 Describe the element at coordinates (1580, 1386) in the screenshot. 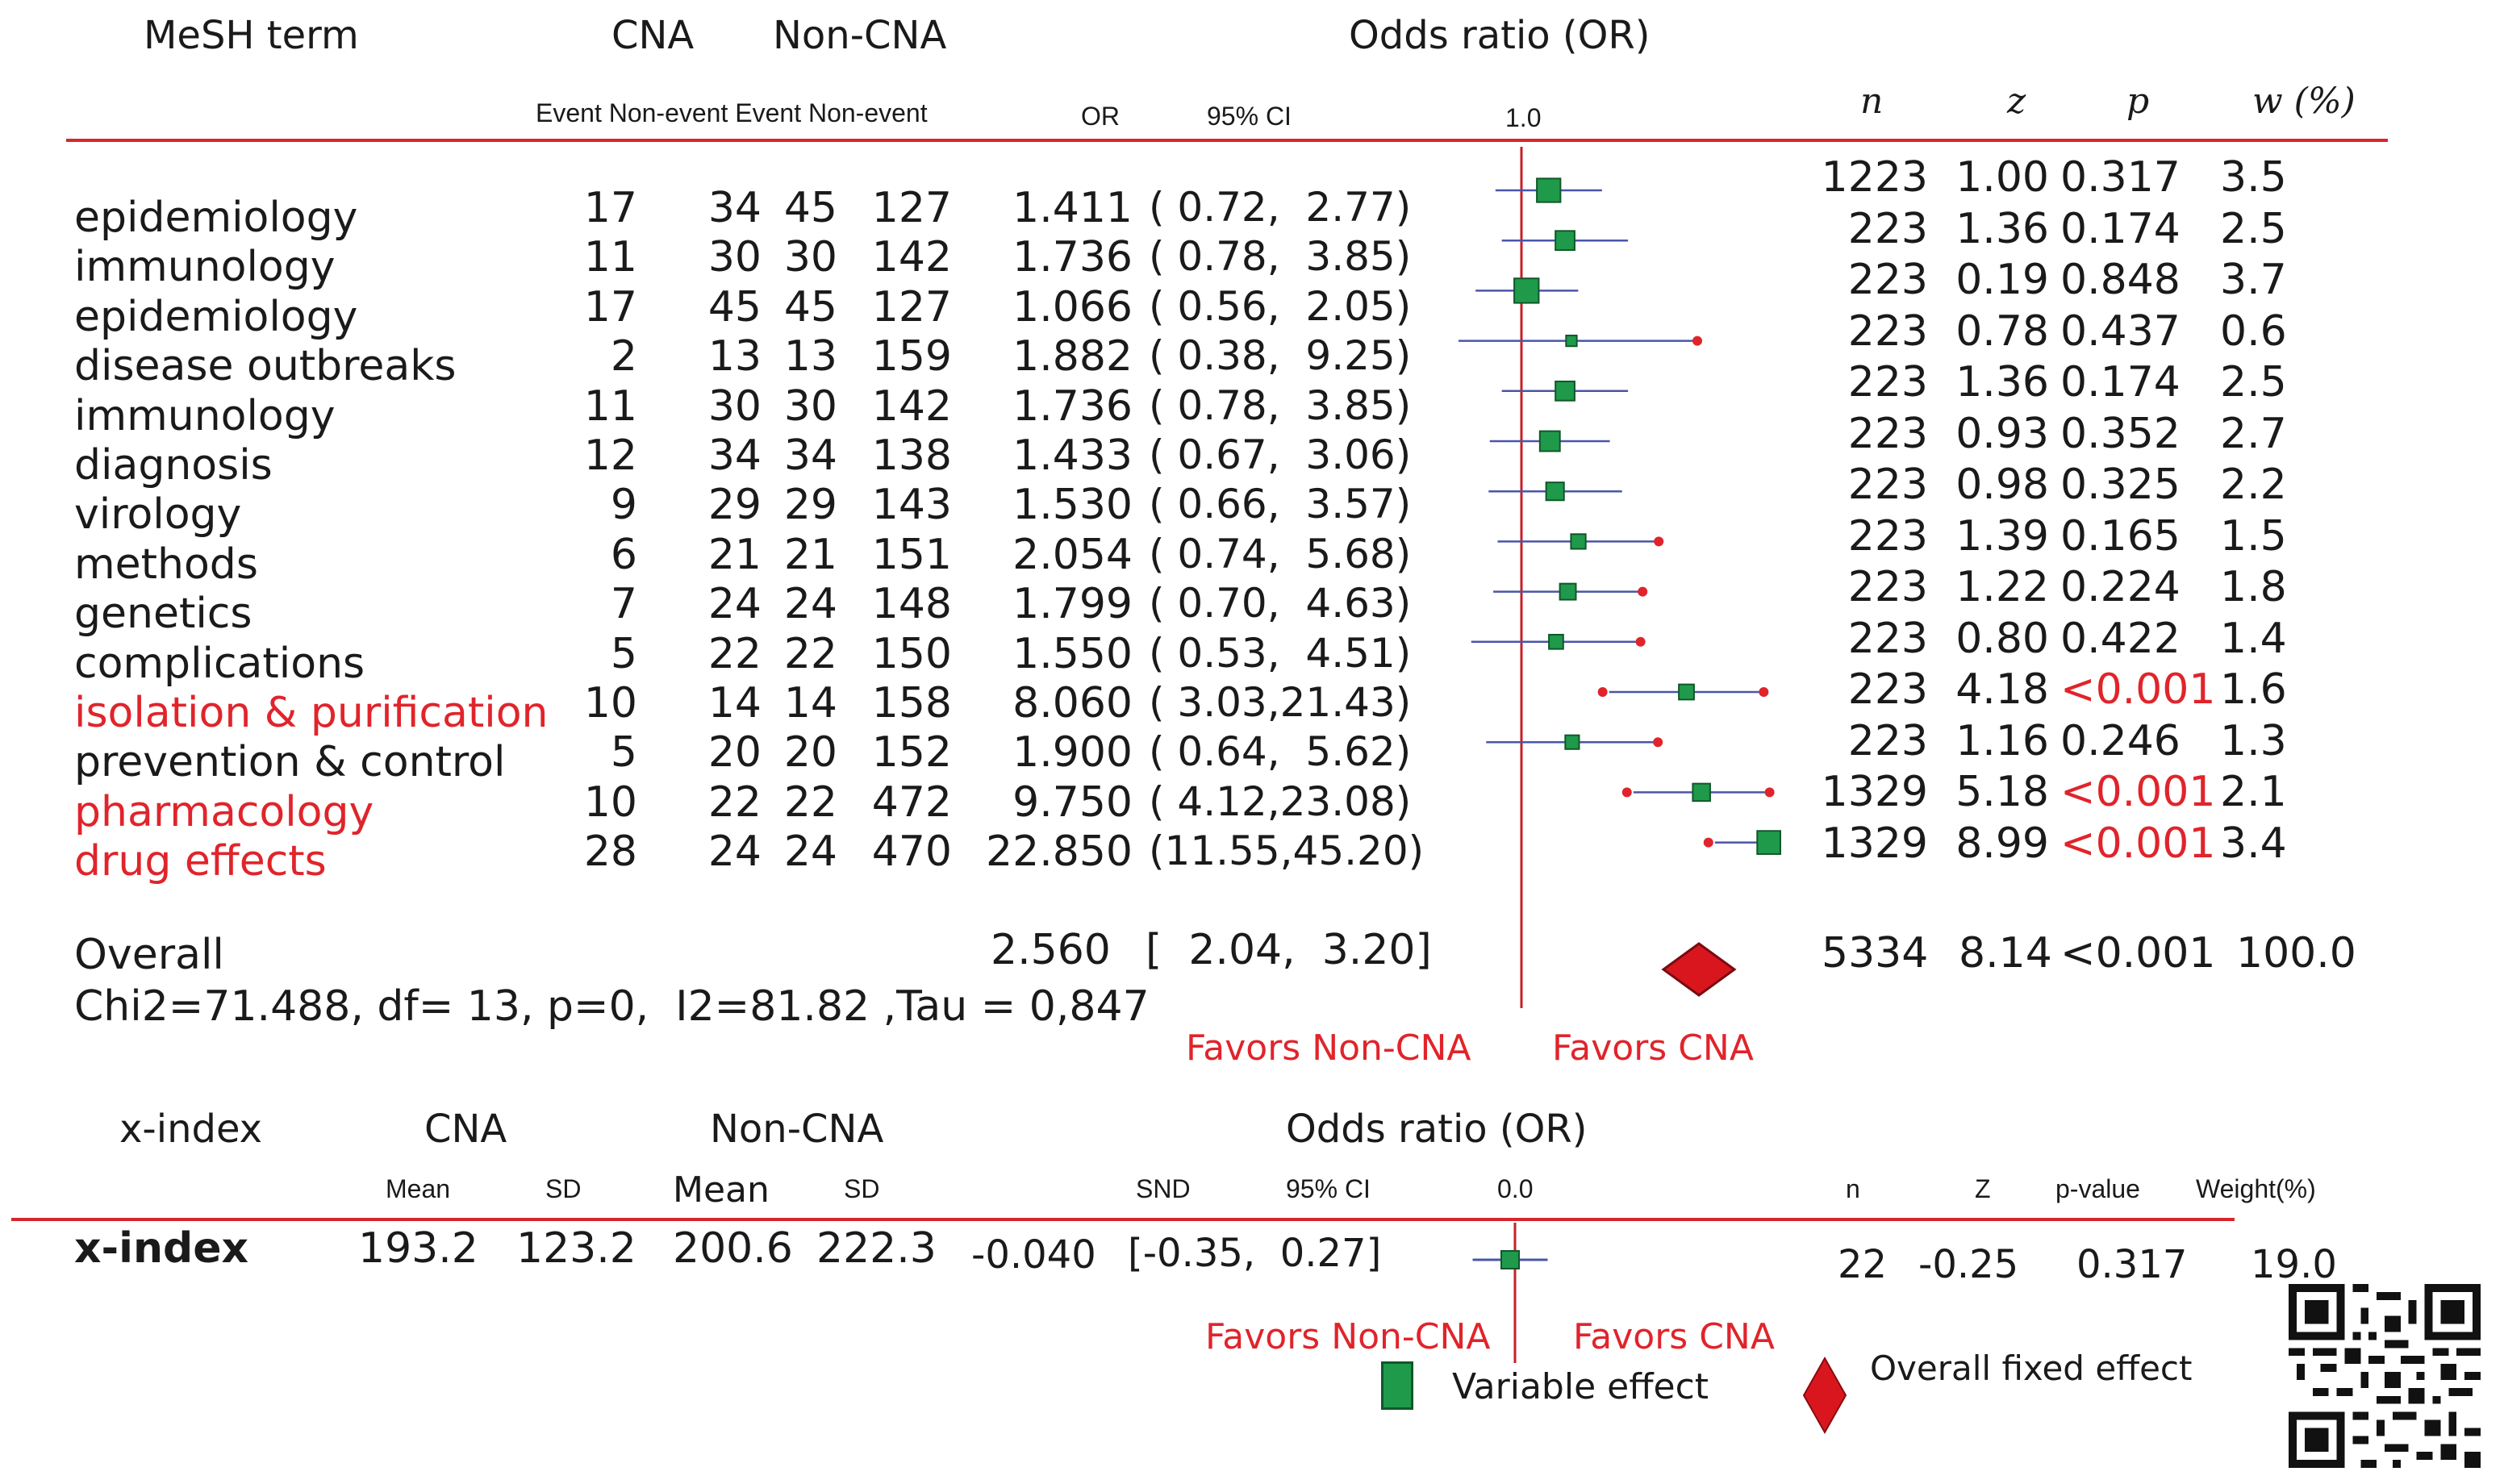

I see `variable-effect-legend-label: Variable effect` at that location.